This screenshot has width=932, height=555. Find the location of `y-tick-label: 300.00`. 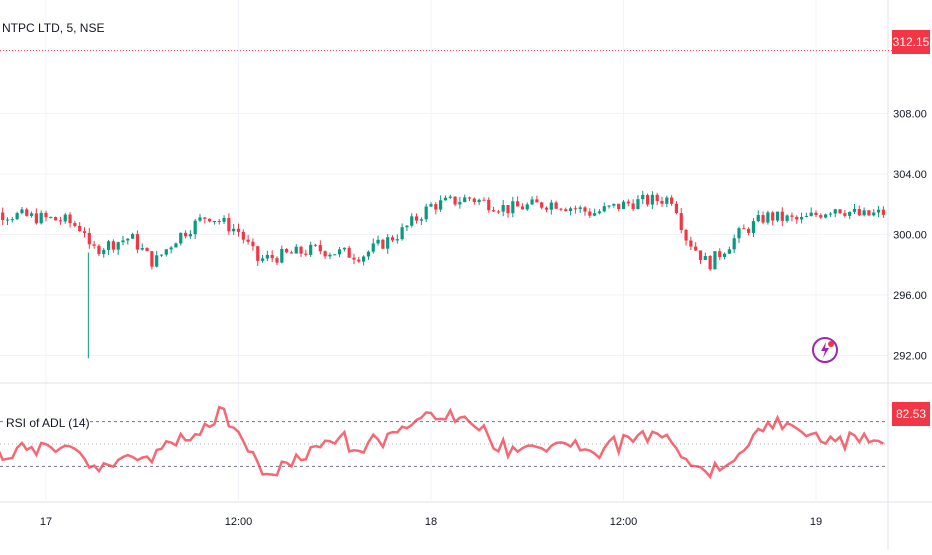

y-tick-label: 300.00 is located at coordinates (910, 235).